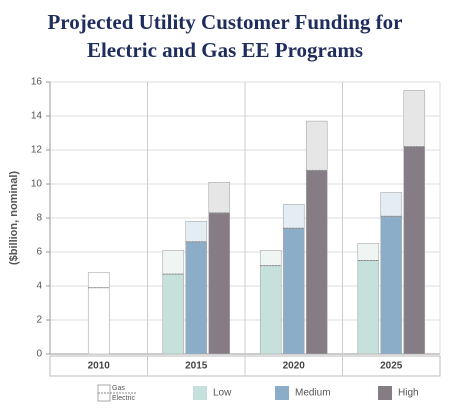  What do you see at coordinates (37, 116) in the screenshot?
I see `y-tick-label: 14` at bounding box center [37, 116].